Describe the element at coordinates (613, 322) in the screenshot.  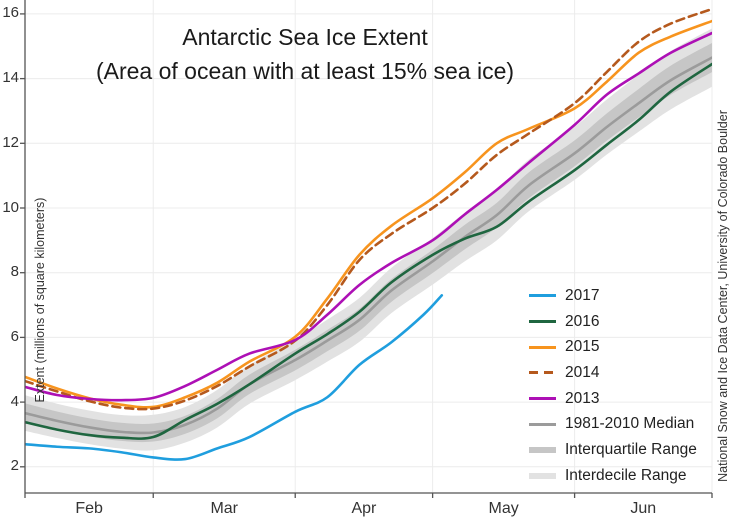
I see `legend-item-2016: 2016` at that location.